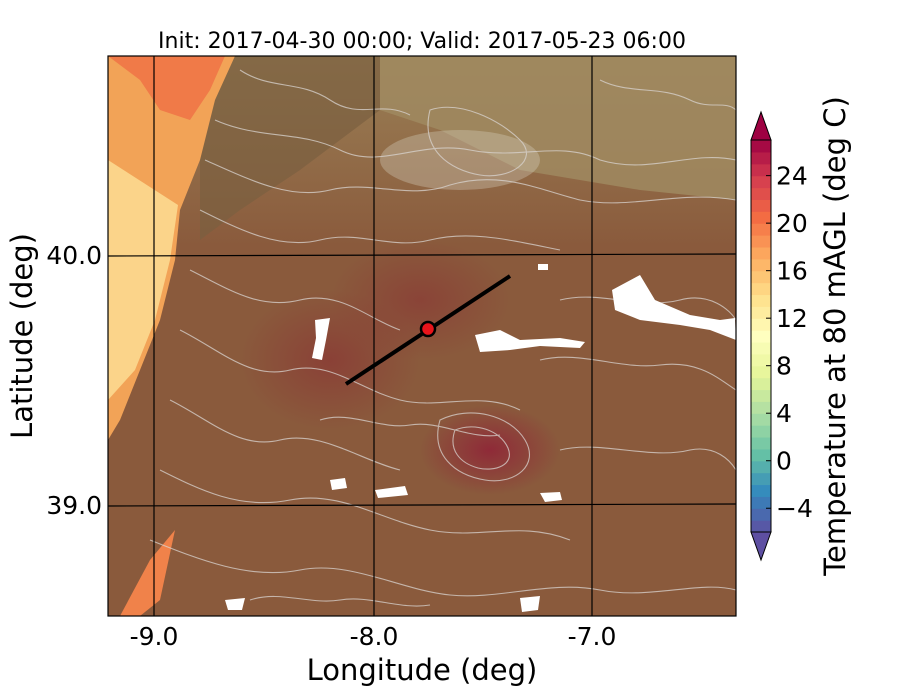 The image size is (900, 700). I want to click on x-tick-labels: -9.0 -8.0 -7.0, so click(373, 636).